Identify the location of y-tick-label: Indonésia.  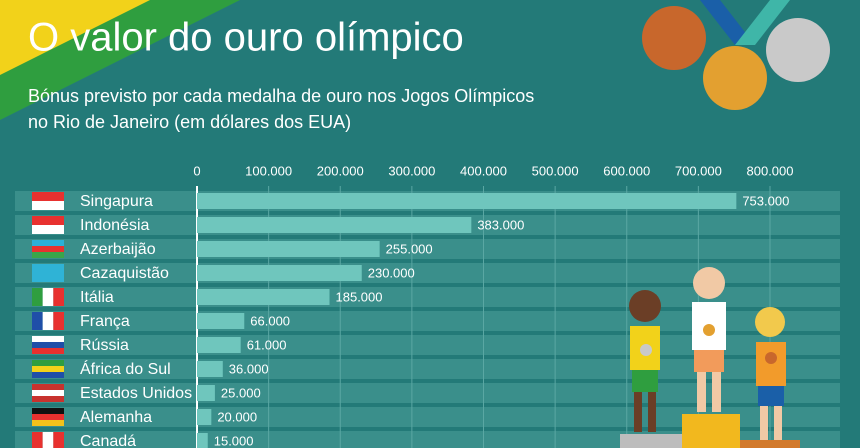
(114, 225).